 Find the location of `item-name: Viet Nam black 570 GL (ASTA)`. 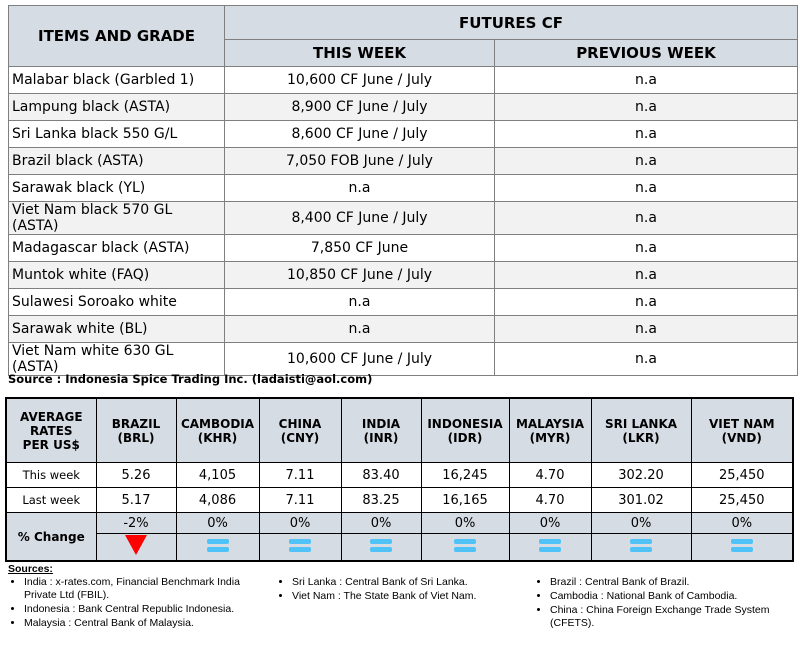

item-name: Viet Nam black 570 GL (ASTA) is located at coordinates (116, 218).